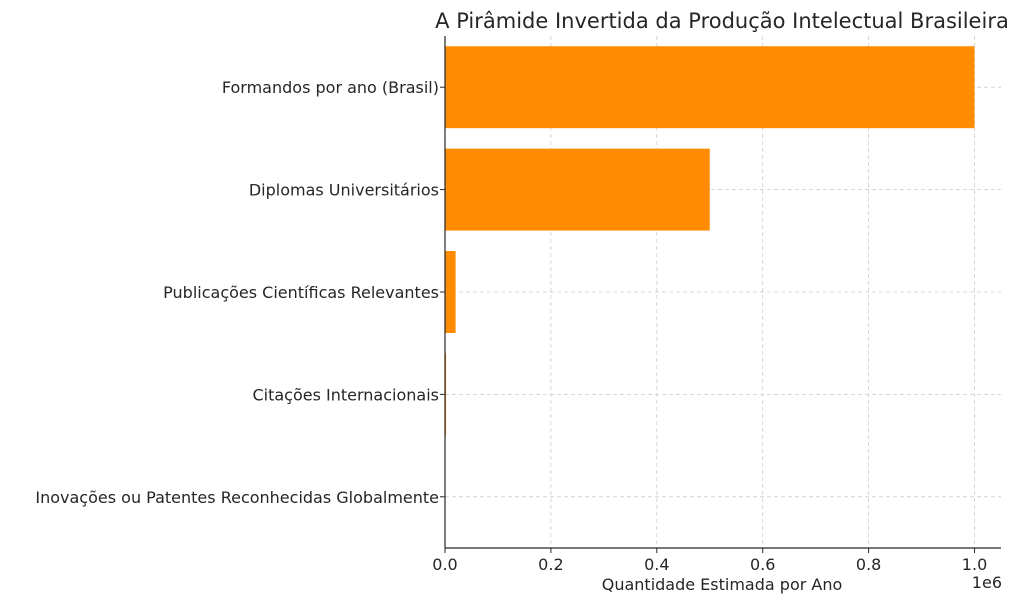 This screenshot has width=1024, height=603. Describe the element at coordinates (762, 564) in the screenshot. I see `x-tick-label: 0.6` at that location.